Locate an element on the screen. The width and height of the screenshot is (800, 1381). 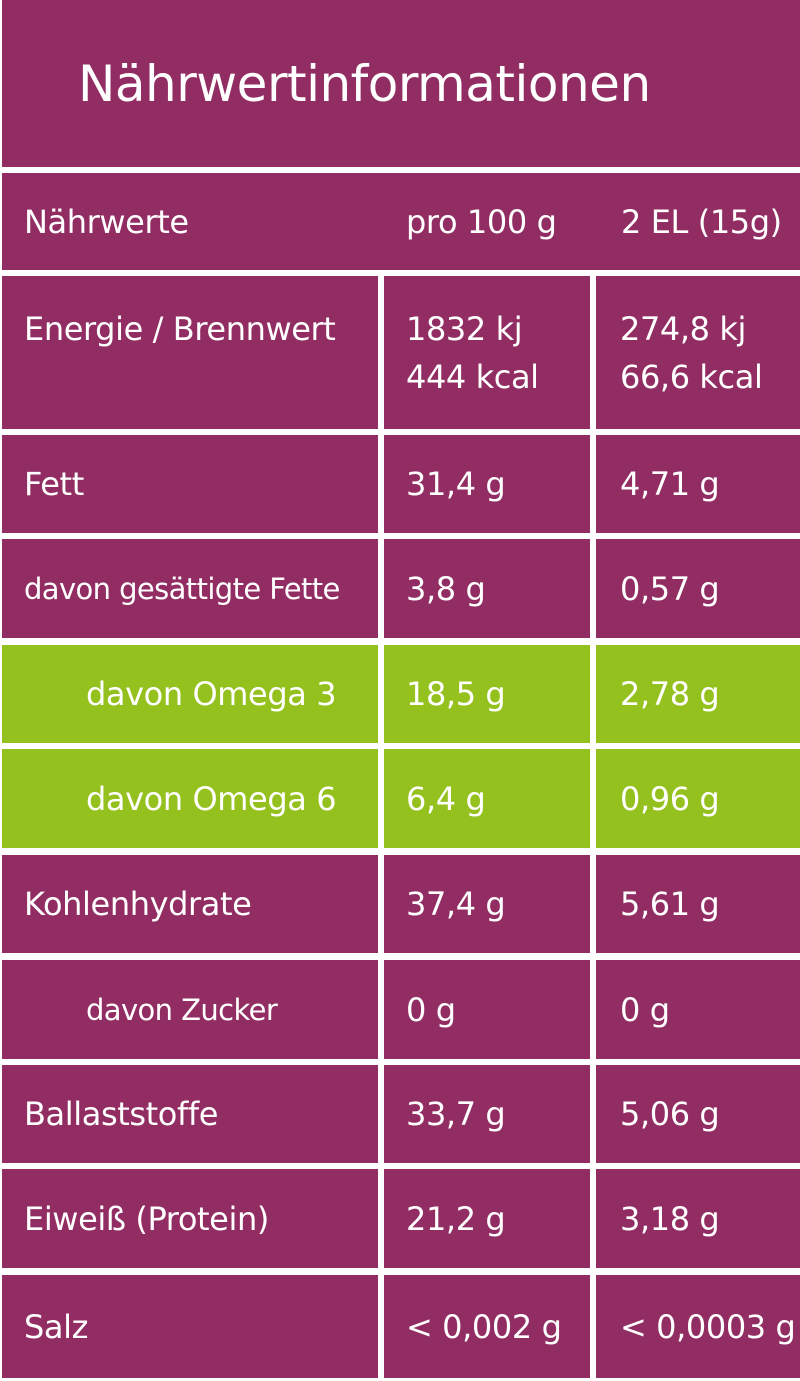
table-row-fiber-label: Ballaststoffe is located at coordinates (190, 1114).